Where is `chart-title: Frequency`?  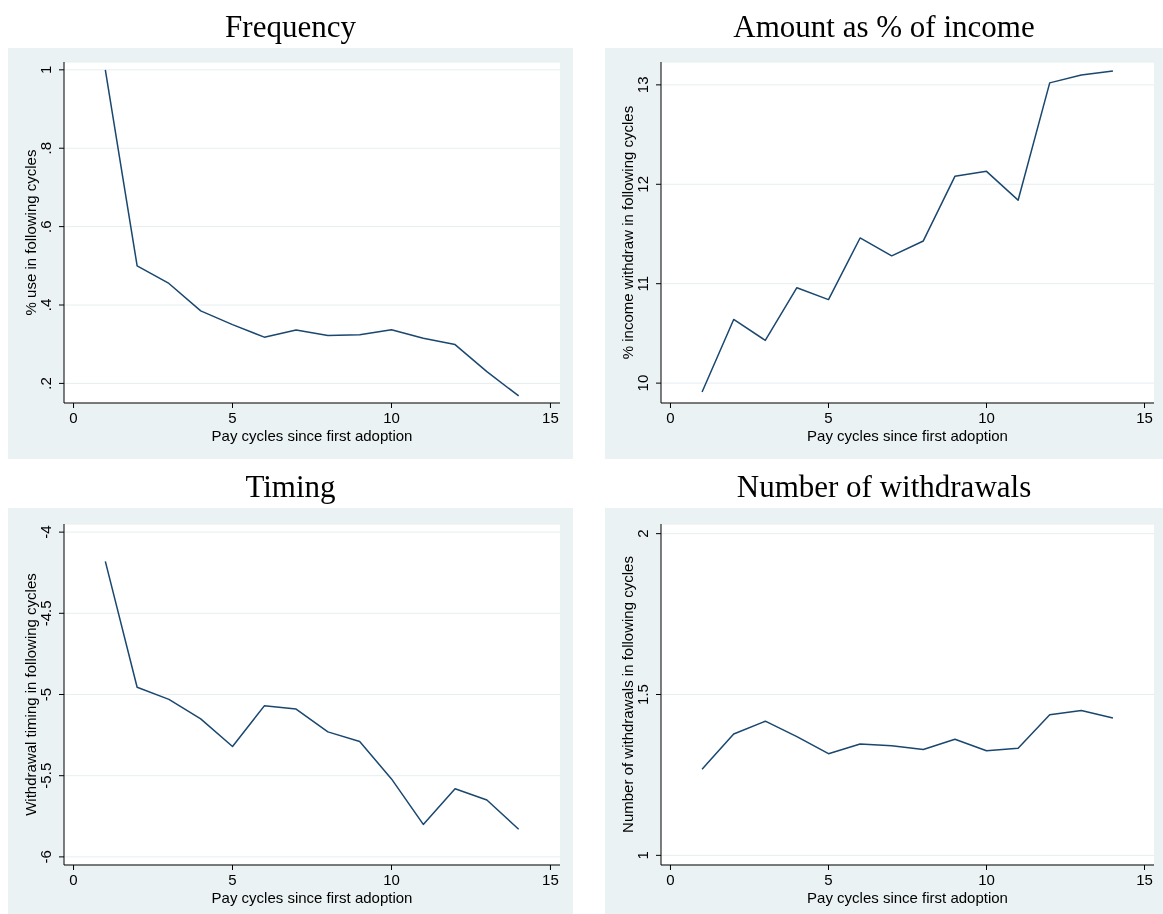 chart-title: Frequency is located at coordinates (290, 26).